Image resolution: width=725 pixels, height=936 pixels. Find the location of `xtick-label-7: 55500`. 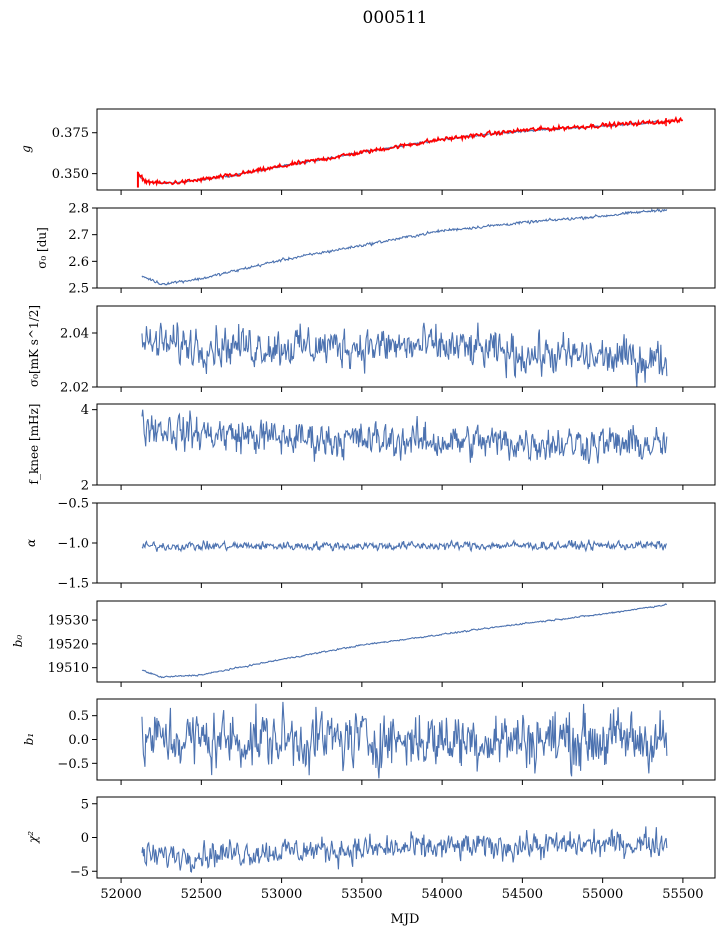

xtick-label-7: 55500 is located at coordinates (682, 894).